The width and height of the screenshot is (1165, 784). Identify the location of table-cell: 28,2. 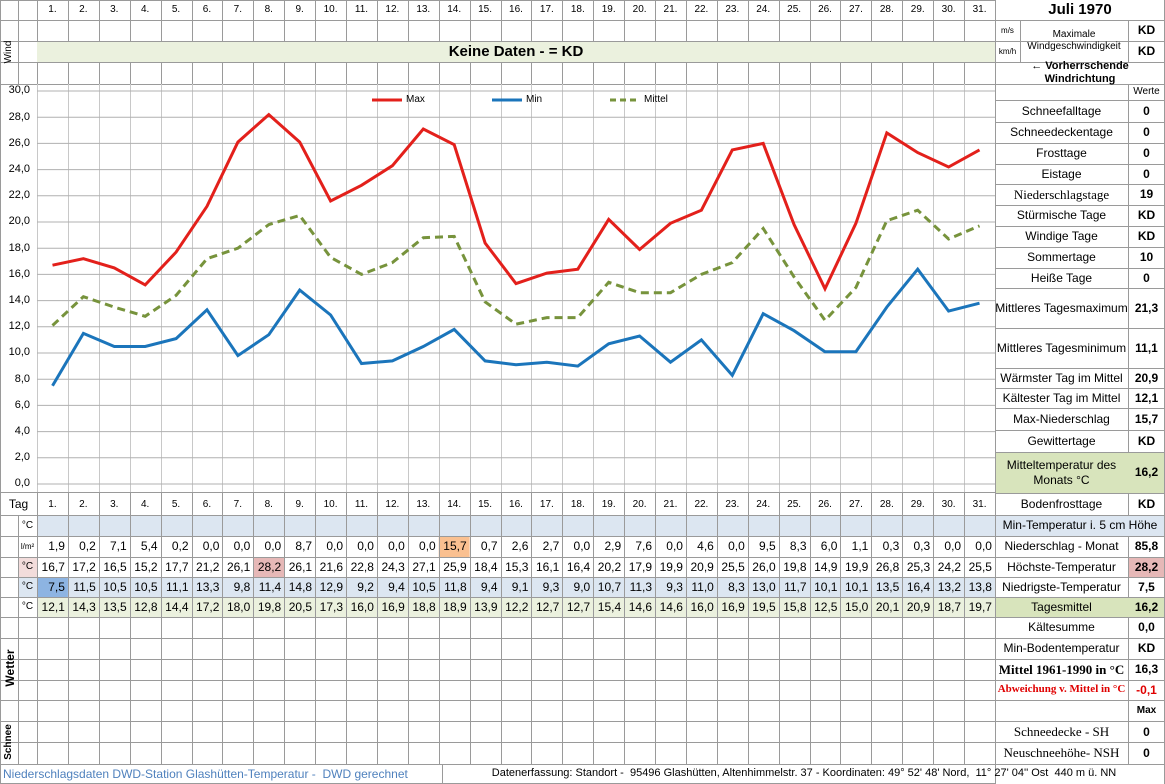
(269, 566).